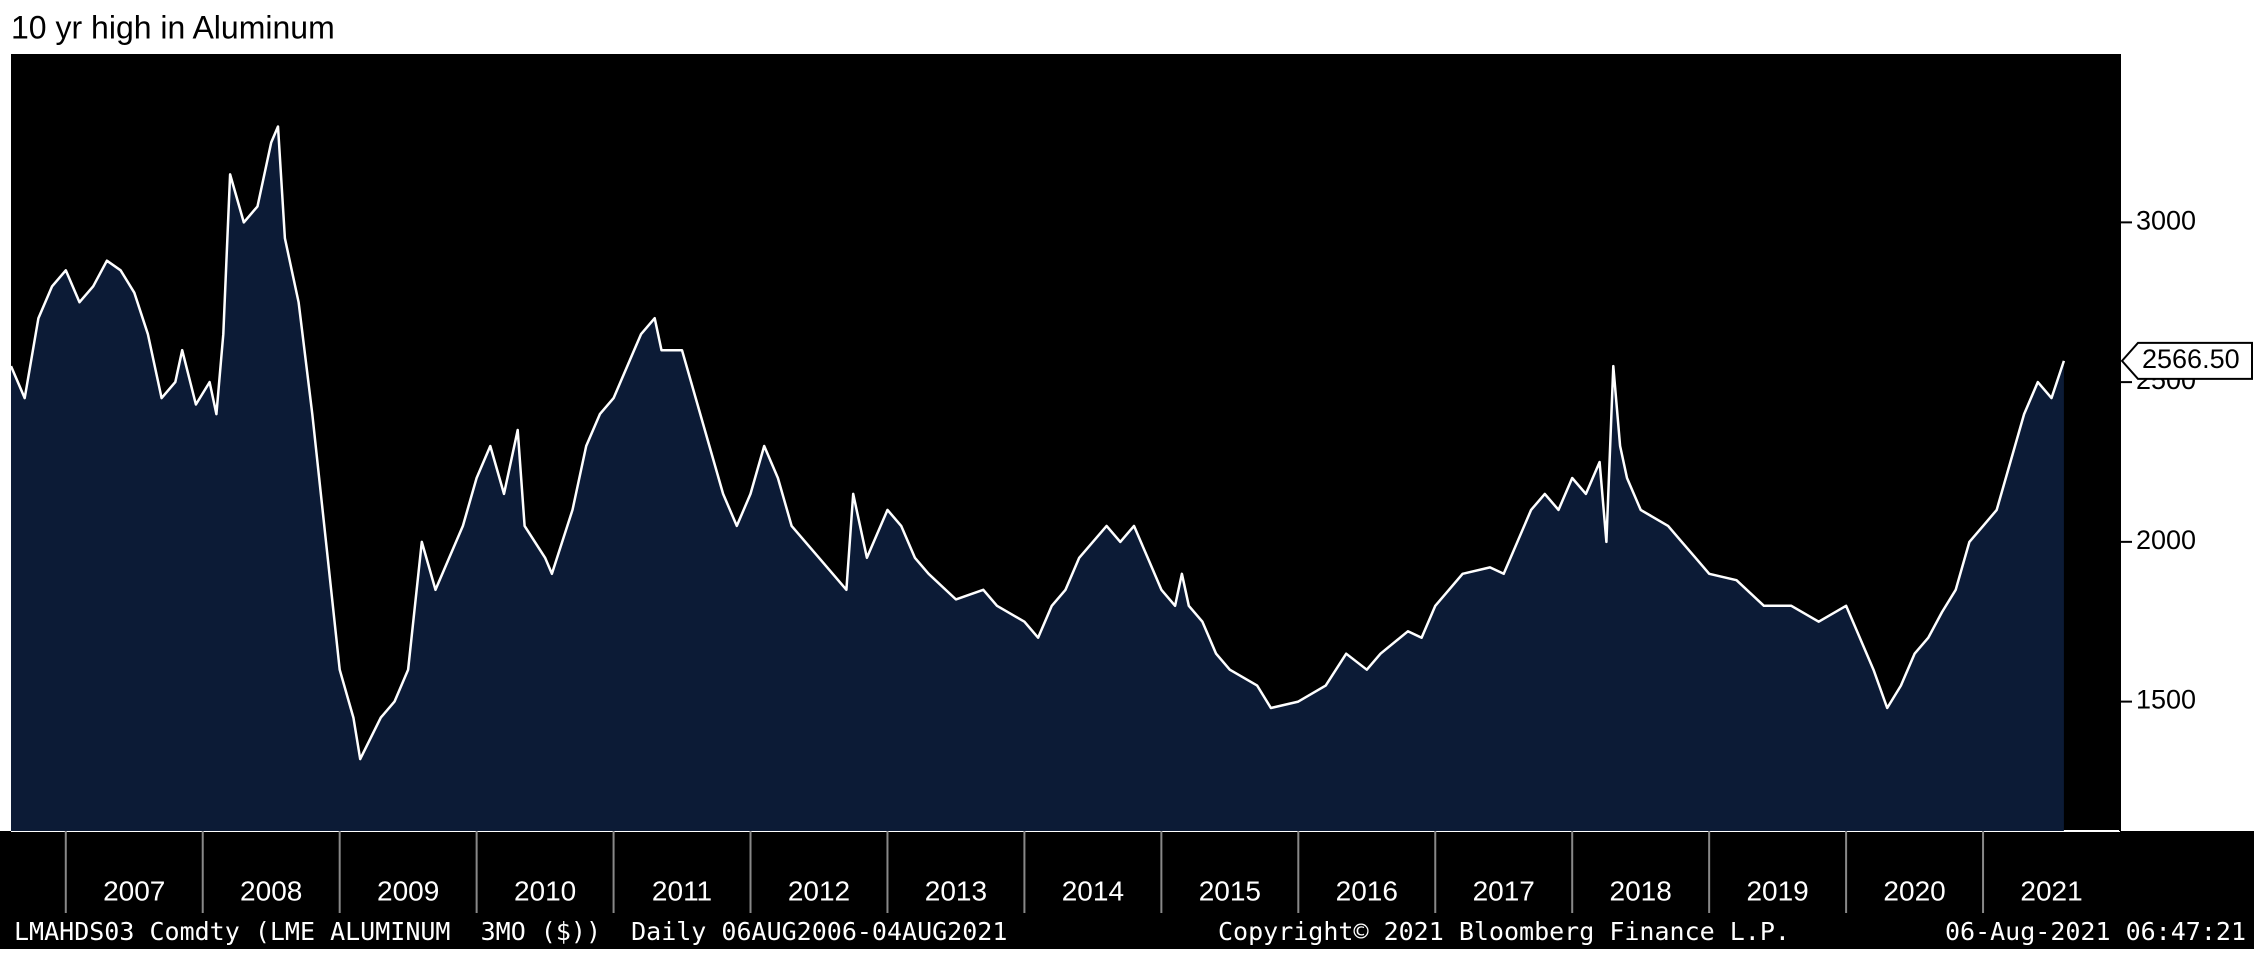  Describe the element at coordinates (271, 890) in the screenshot. I see `x-tick-label: 2008` at that location.